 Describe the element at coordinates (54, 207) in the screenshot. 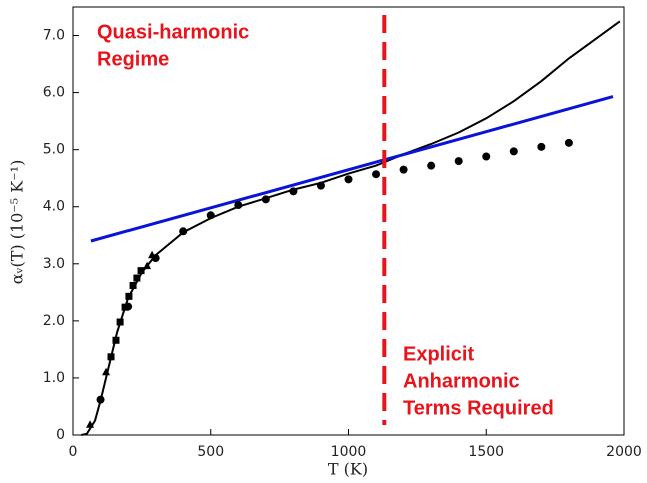

I see `y-tick-label: 4.0` at that location.